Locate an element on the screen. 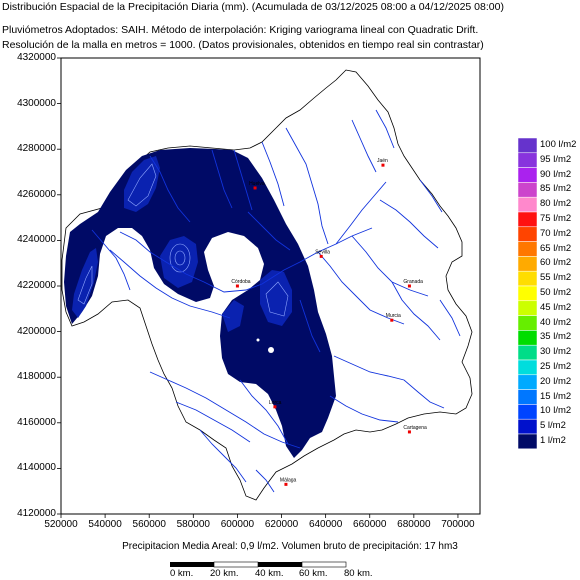 The width and height of the screenshot is (580, 580). legend-label: 20 l/m2 is located at coordinates (556, 381).